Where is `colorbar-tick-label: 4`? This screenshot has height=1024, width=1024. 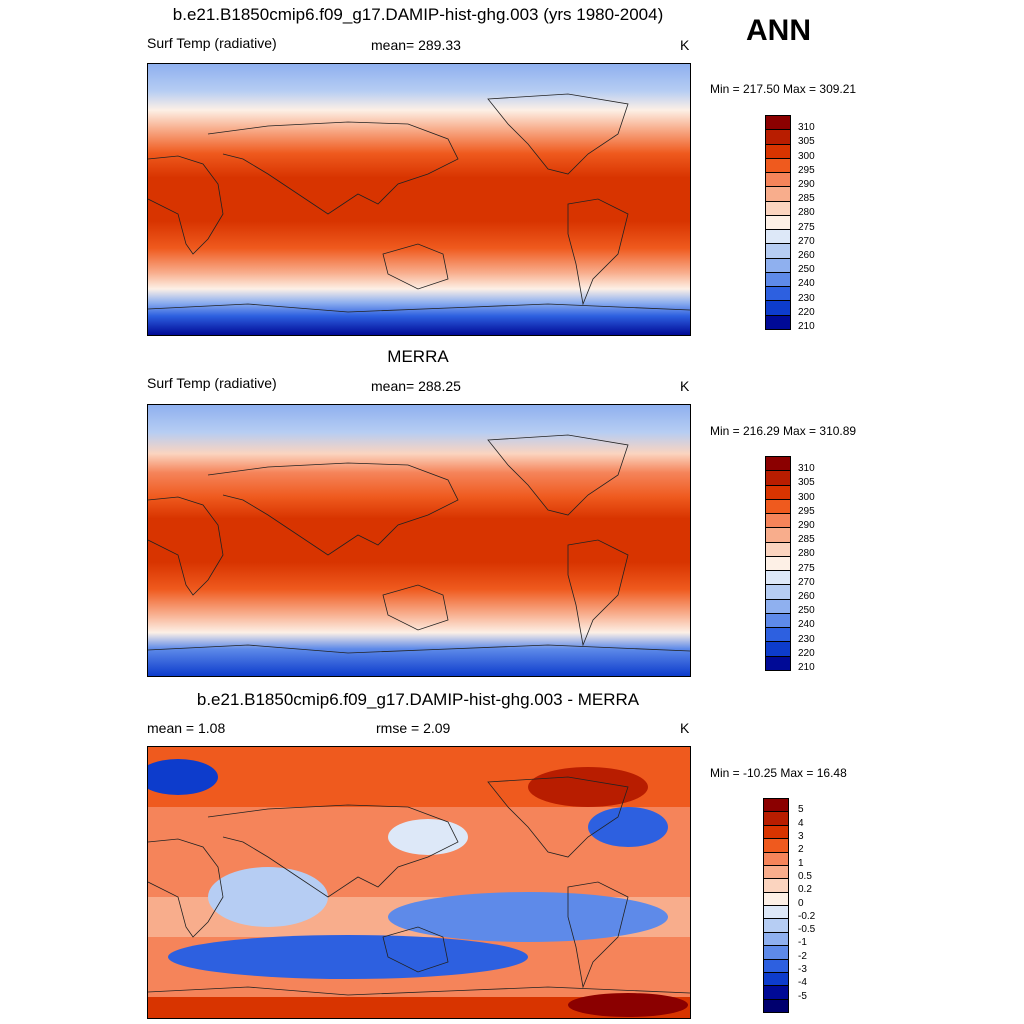
colorbar-tick-label: 4 is located at coordinates (801, 823).